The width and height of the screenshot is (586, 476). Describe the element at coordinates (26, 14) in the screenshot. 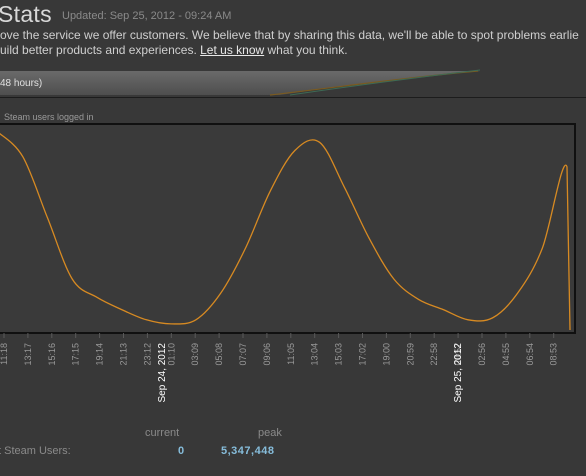

I see `page-title: Stats` at that location.